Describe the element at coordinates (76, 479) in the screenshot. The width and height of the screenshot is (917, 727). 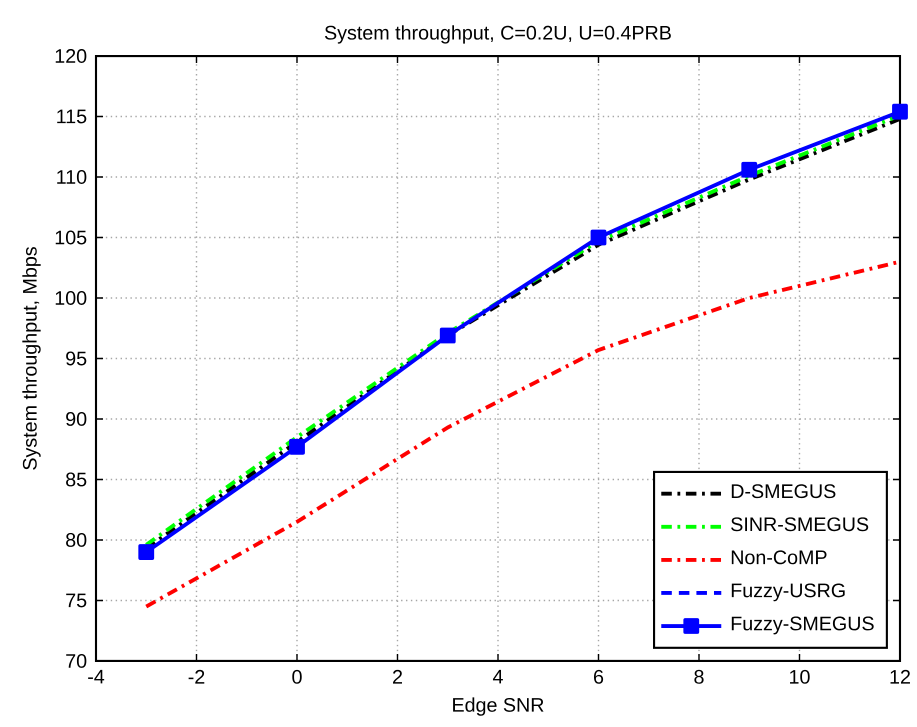
I see `y-tick-label: 85` at that location.